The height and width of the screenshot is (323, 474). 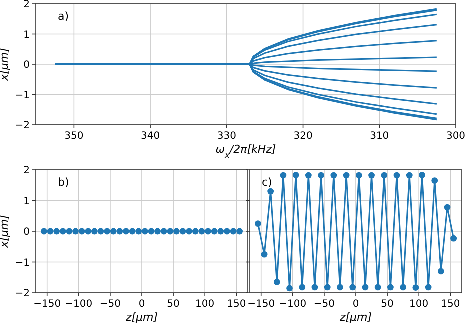 I want to click on annotation: b), so click(x=64, y=182).